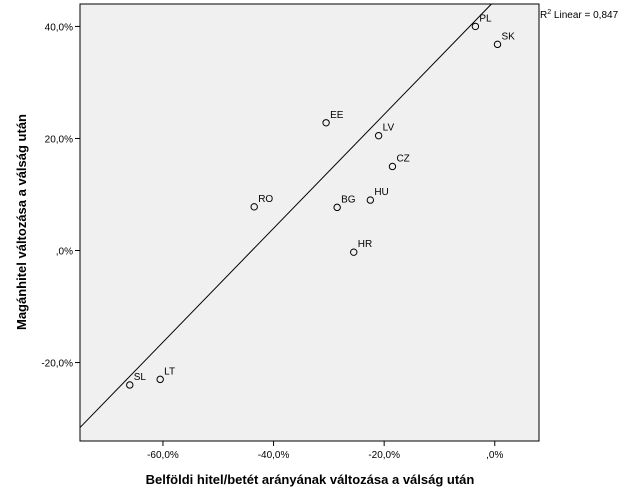 The image size is (626, 501). What do you see at coordinates (348, 199) in the screenshot?
I see `point-label: BG` at bounding box center [348, 199].